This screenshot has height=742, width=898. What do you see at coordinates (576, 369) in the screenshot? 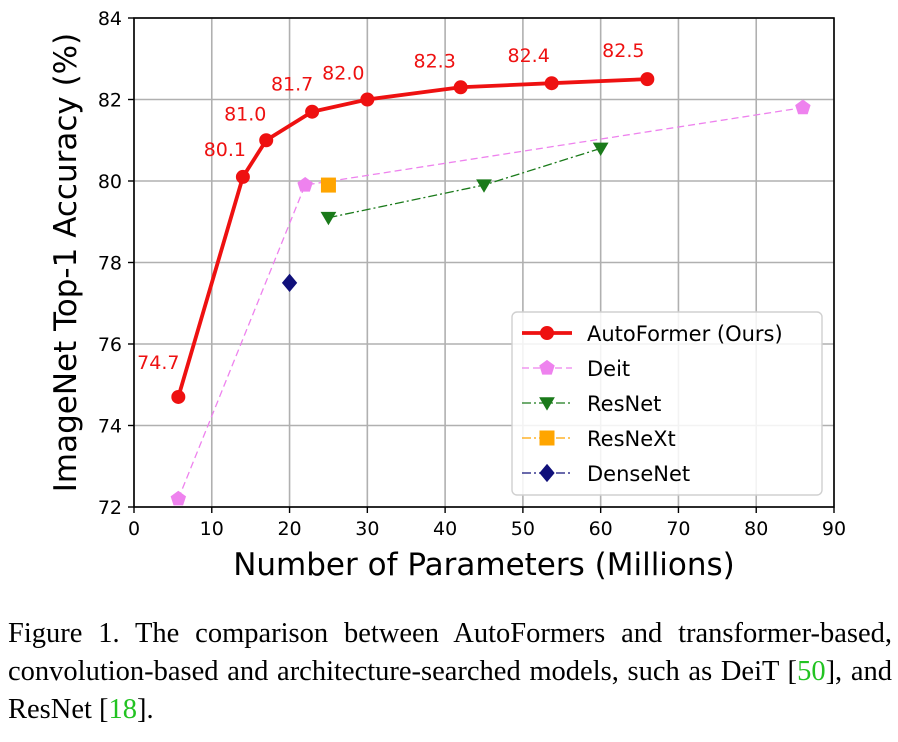
I see `legend-item-deit: Deit` at bounding box center [576, 369].